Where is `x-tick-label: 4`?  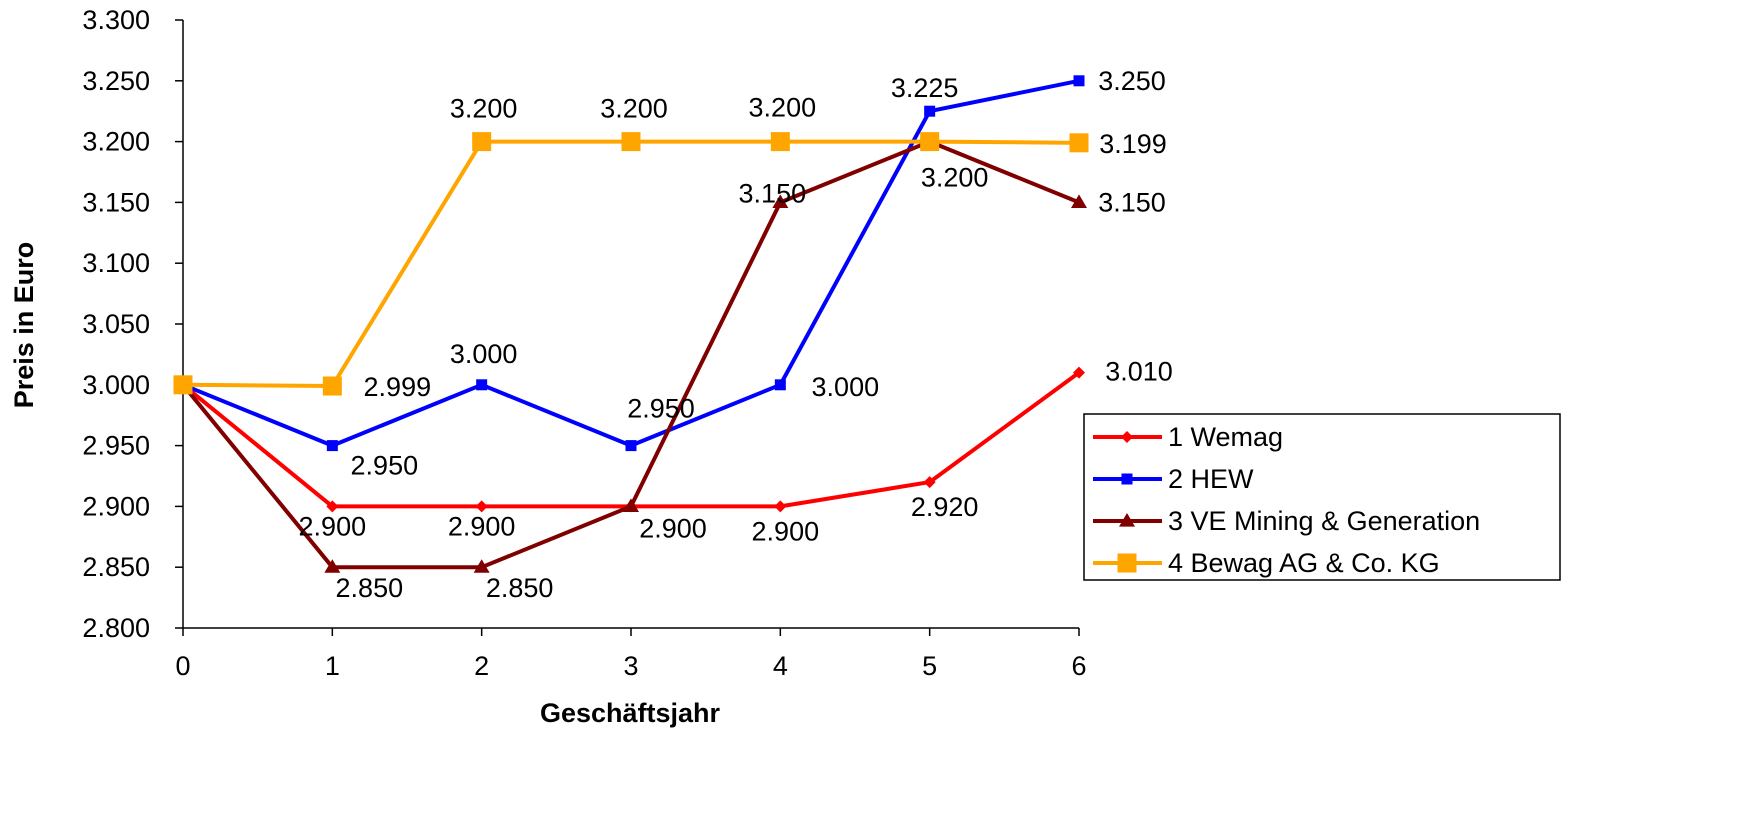
x-tick-label: 4 is located at coordinates (780, 666).